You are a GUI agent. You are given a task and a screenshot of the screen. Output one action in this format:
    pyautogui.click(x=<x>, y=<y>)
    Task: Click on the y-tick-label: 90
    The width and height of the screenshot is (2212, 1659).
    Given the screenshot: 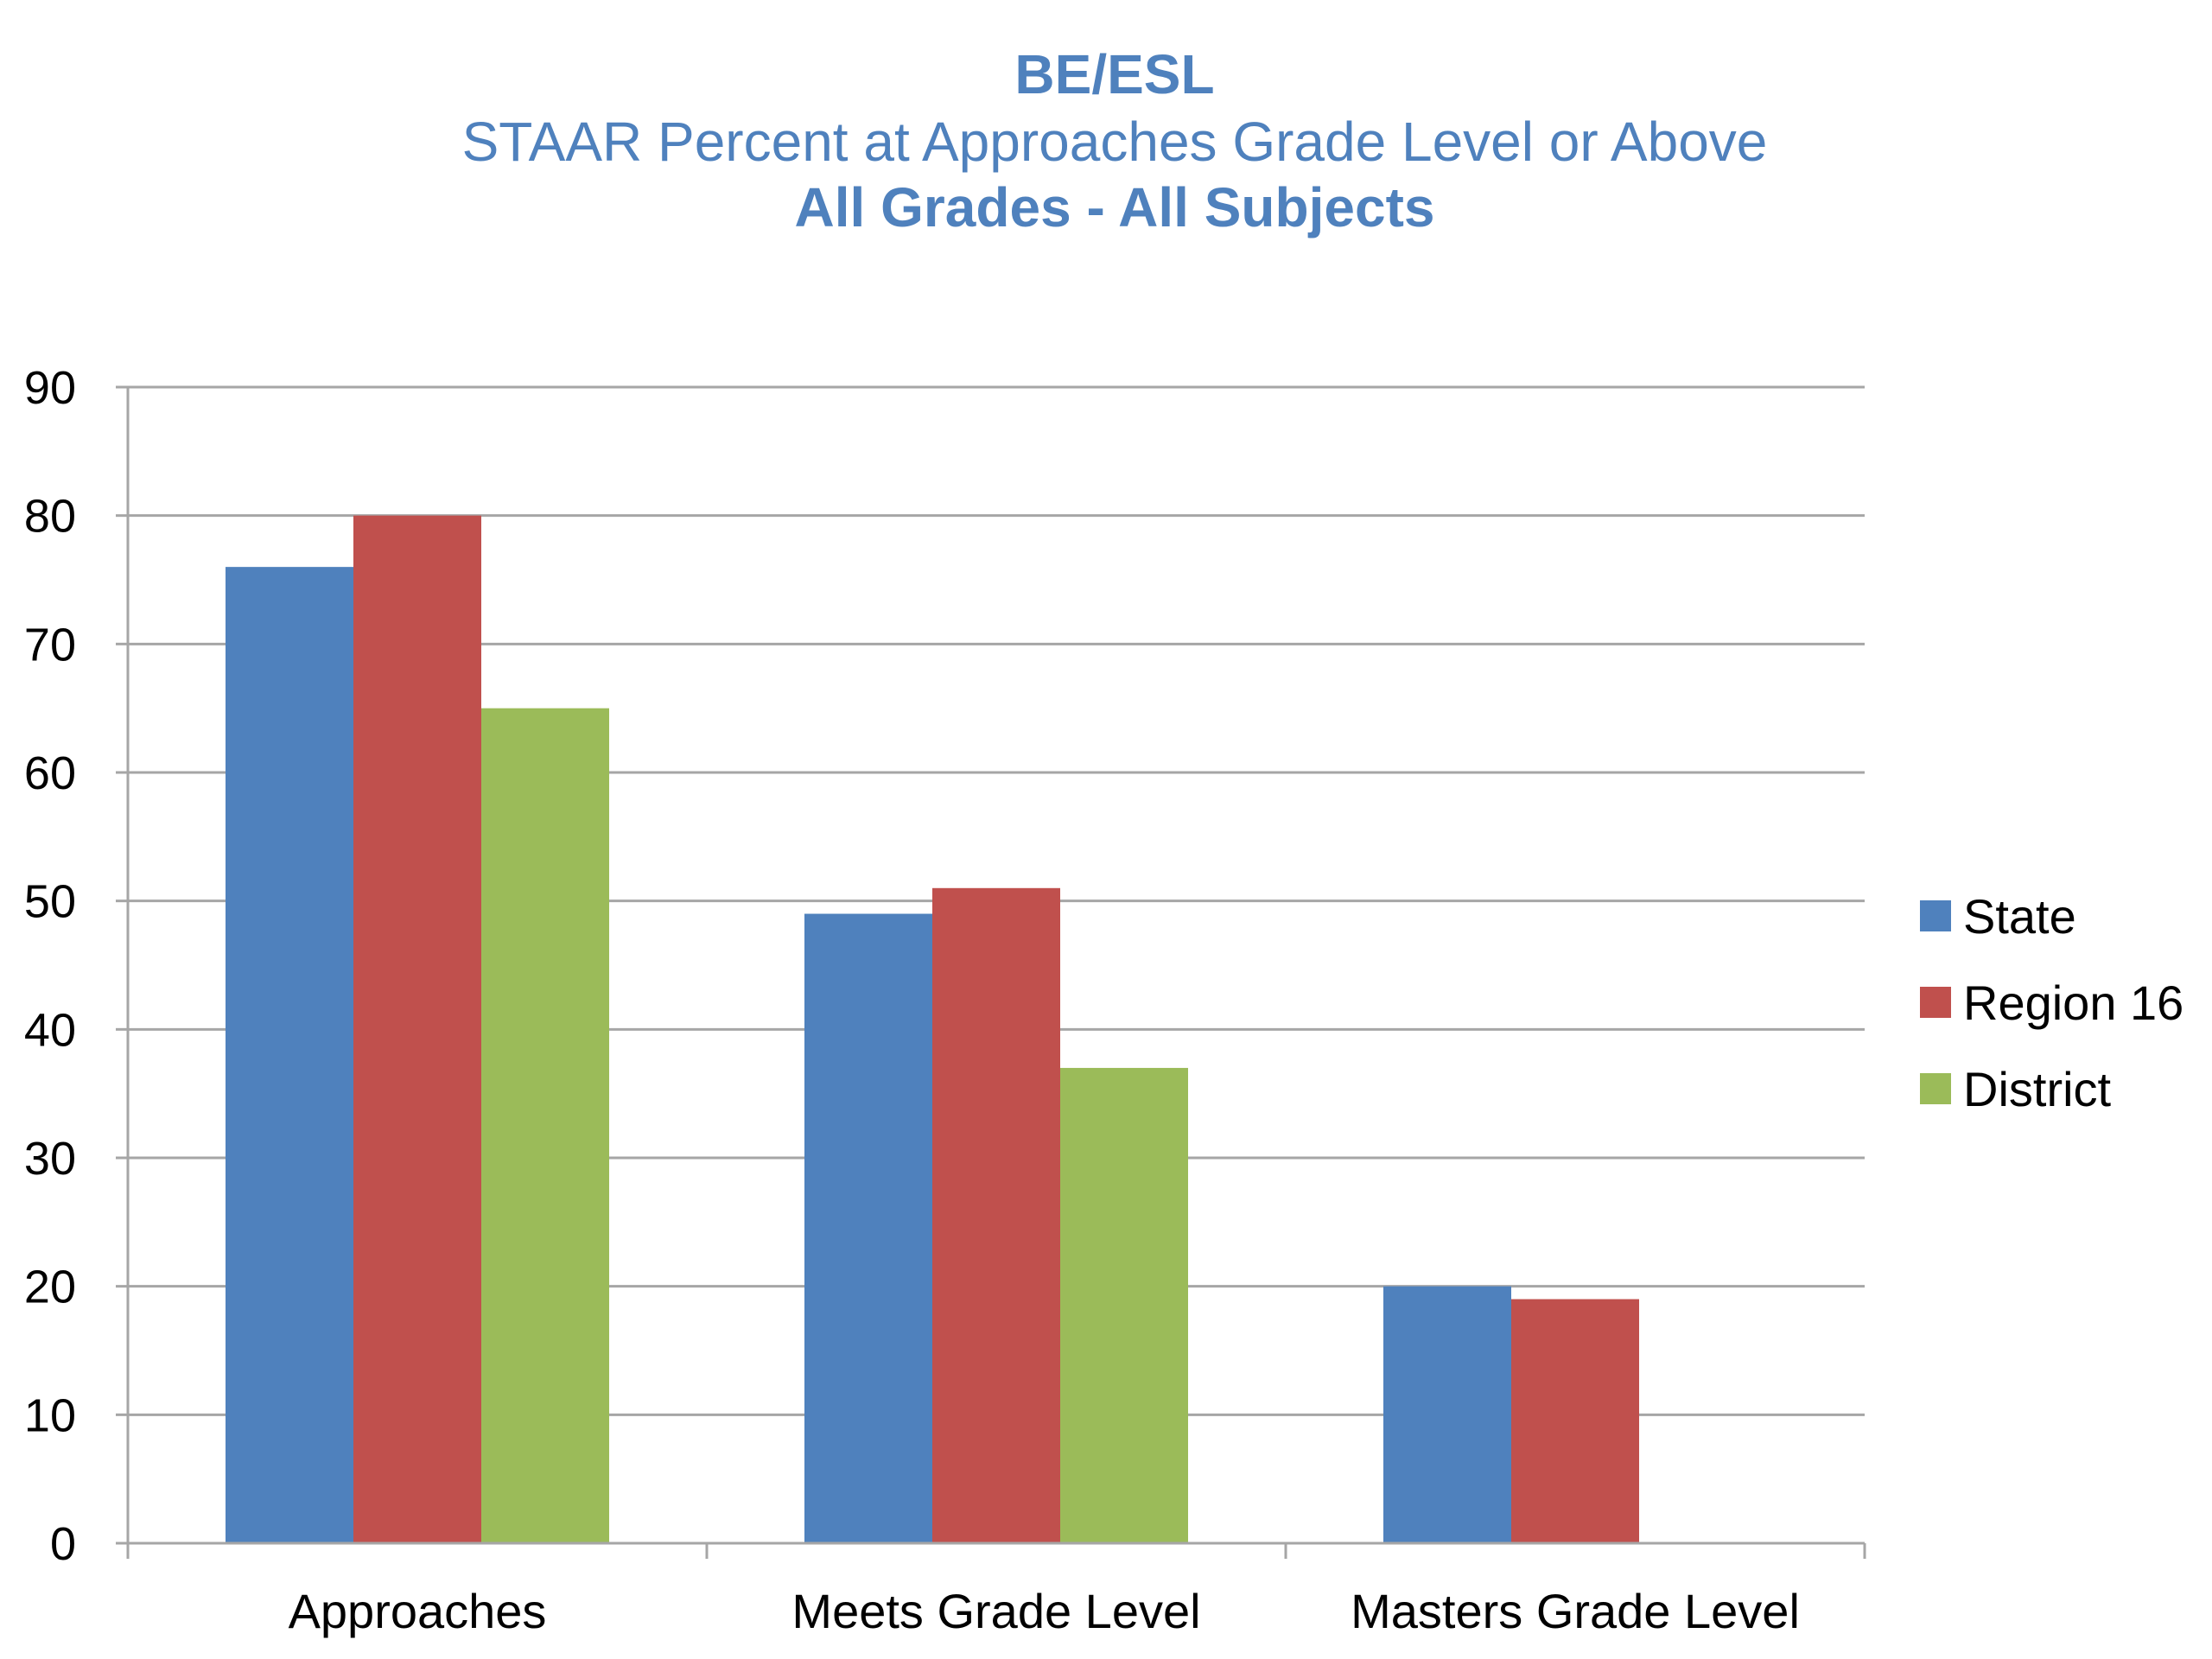 What is the action you would take?
    pyautogui.click(x=50, y=388)
    